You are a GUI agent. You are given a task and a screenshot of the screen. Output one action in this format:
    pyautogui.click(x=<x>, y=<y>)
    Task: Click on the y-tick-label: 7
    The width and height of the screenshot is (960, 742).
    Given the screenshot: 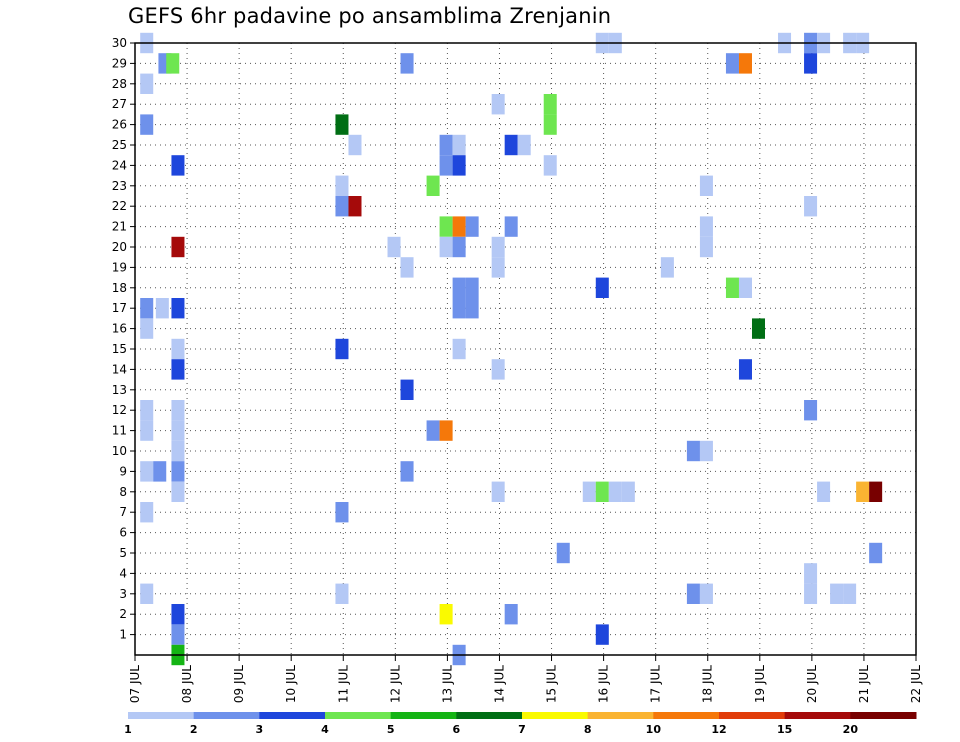 What is the action you would take?
    pyautogui.click(x=123, y=512)
    